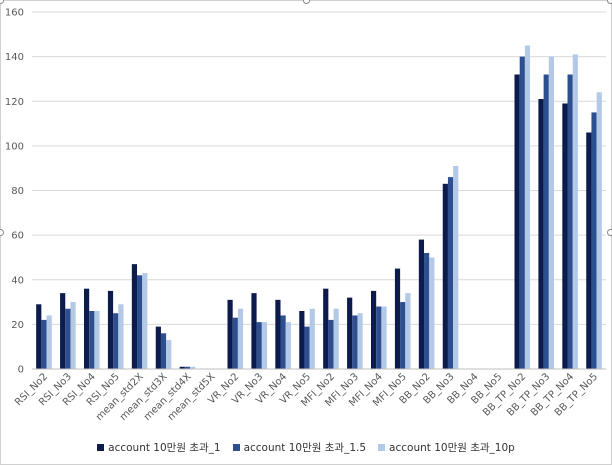  What do you see at coordinates (17, 280) in the screenshot?
I see `y-tick-label: 40` at bounding box center [17, 280].